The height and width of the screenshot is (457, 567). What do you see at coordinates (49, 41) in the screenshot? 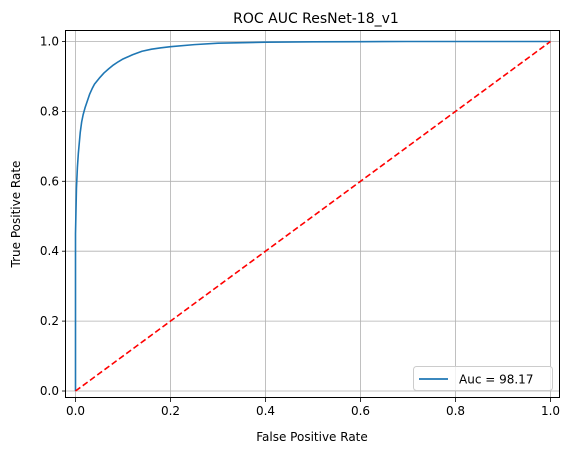
I see `y-tick-label: 1.0` at bounding box center [49, 41].